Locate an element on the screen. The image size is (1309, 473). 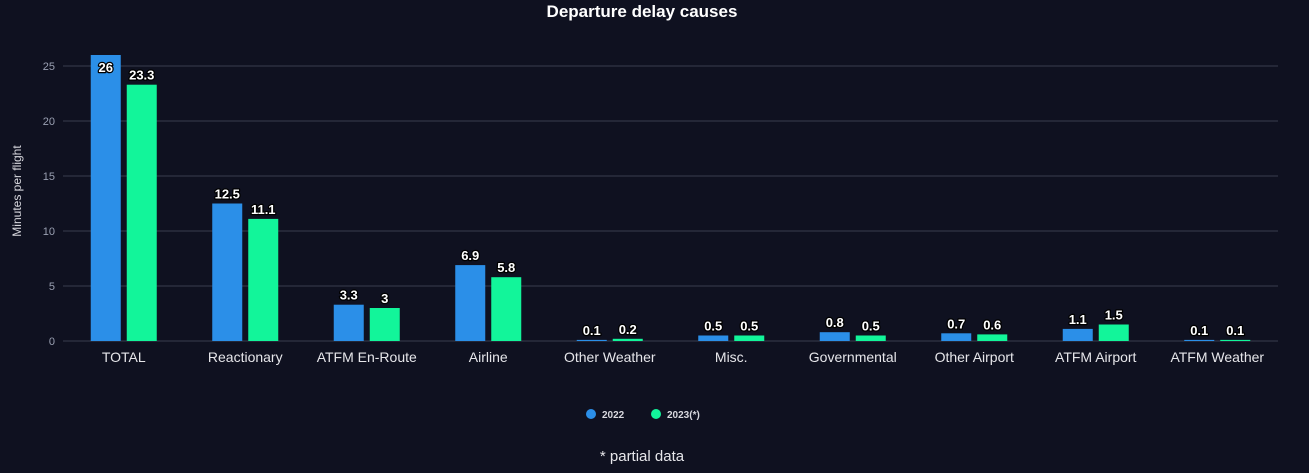
data-label: 11.1 is located at coordinates (263, 209).